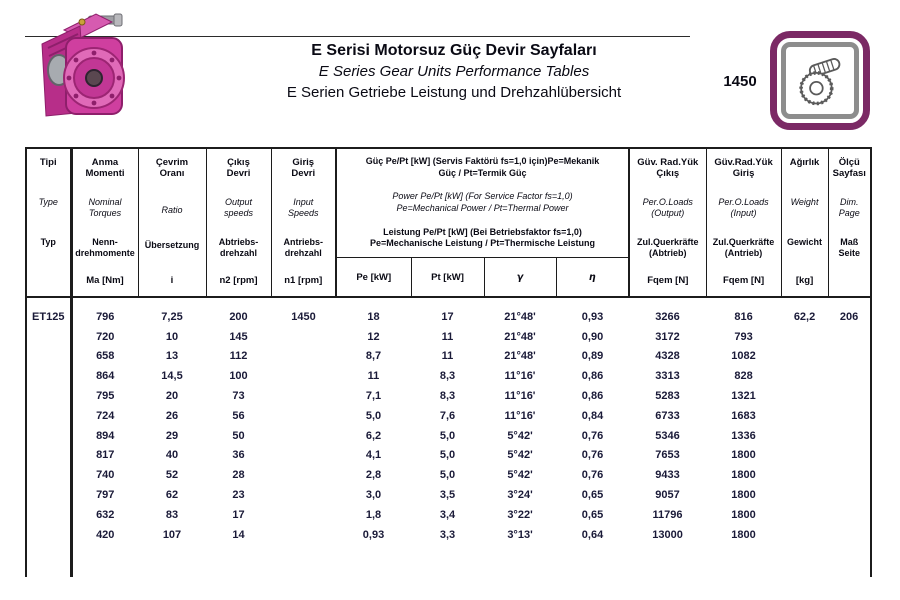 This screenshot has width=900, height=600. I want to click on subcol-thermal-power: Pt [kW], so click(447, 277).